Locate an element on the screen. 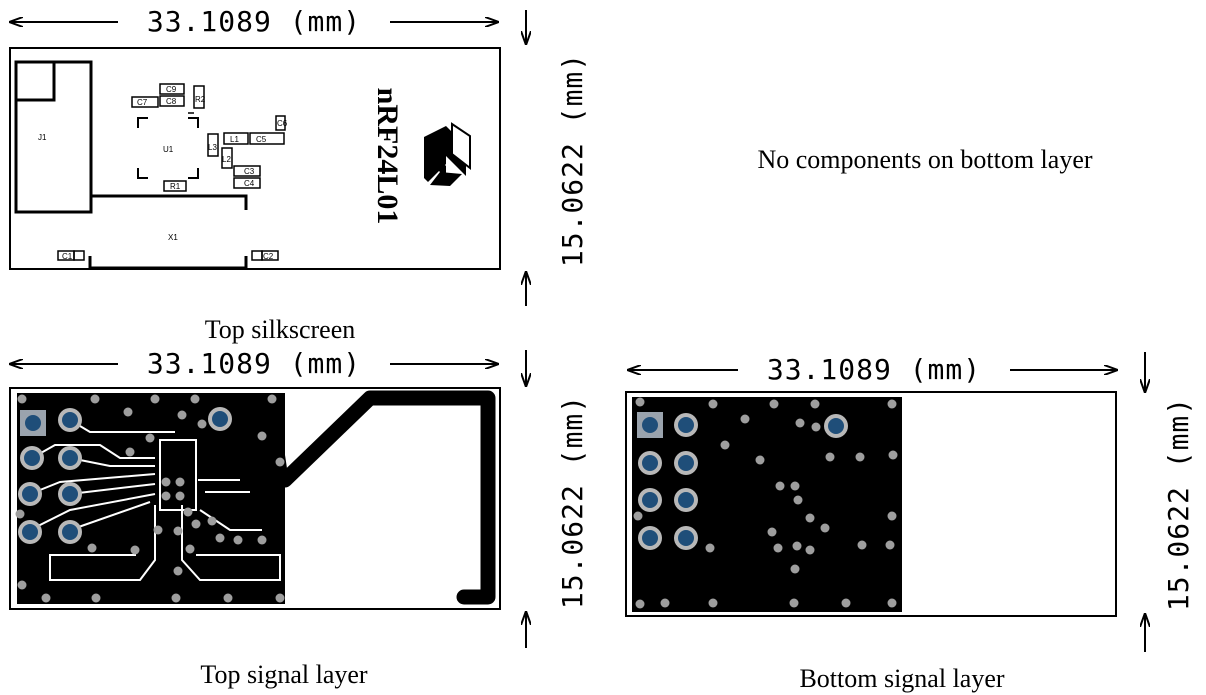  top-silkscreen-caption: Top silkscreen is located at coordinates (280, 329).